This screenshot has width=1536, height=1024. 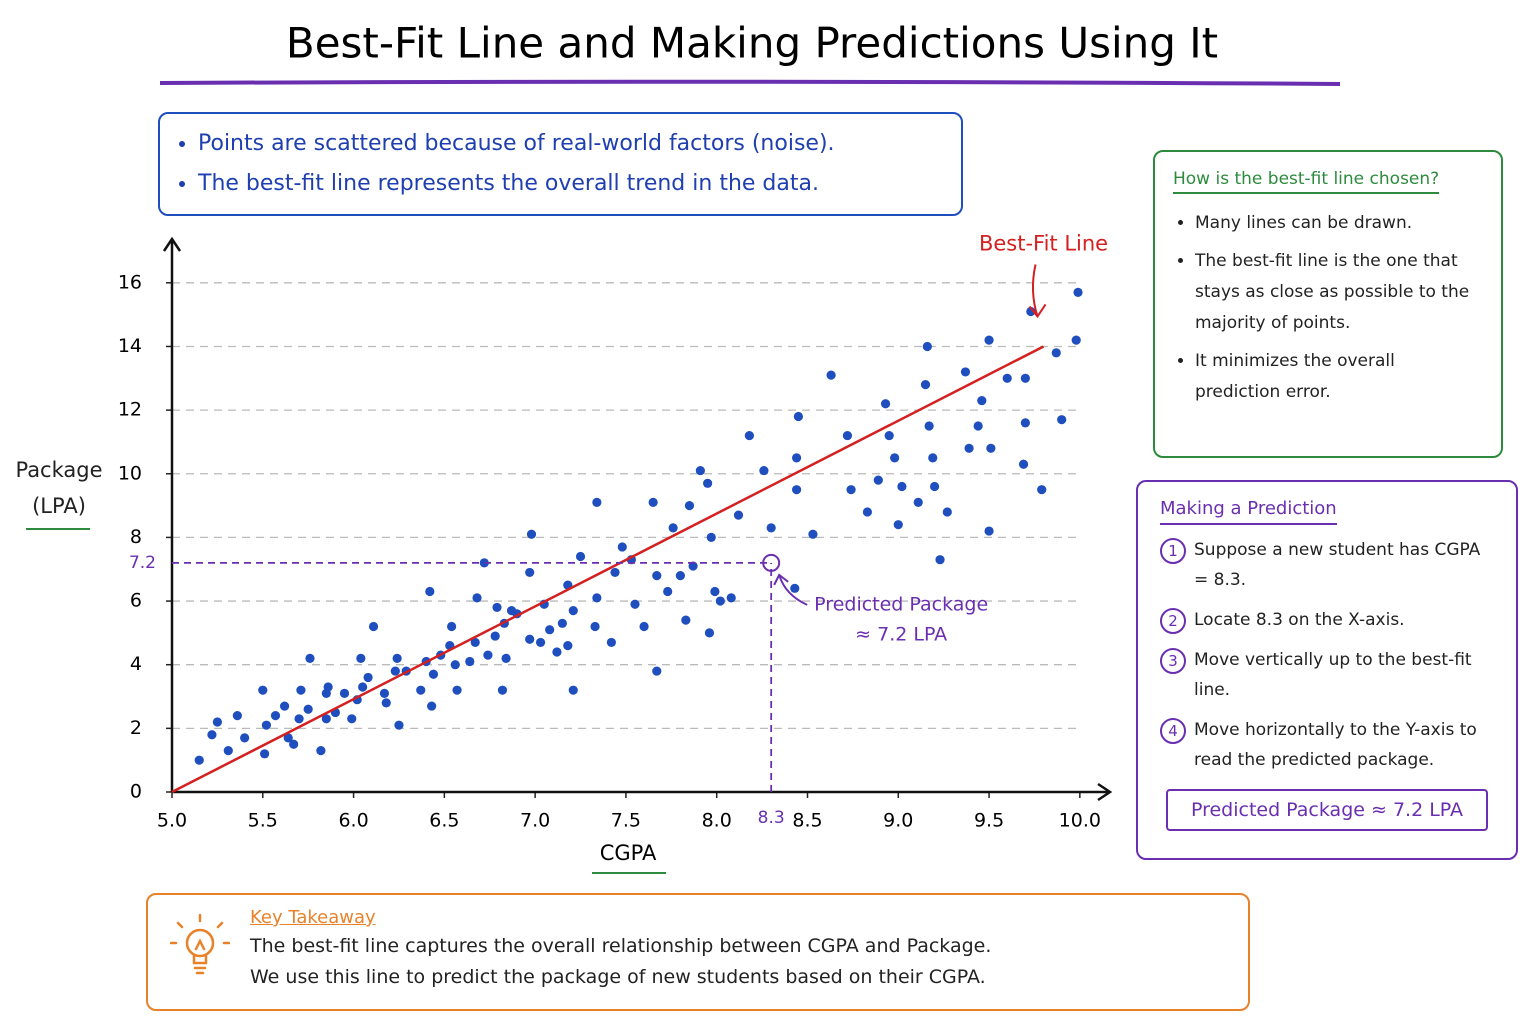 What do you see at coordinates (136, 792) in the screenshot?
I see `y-tick-label: 0` at bounding box center [136, 792].